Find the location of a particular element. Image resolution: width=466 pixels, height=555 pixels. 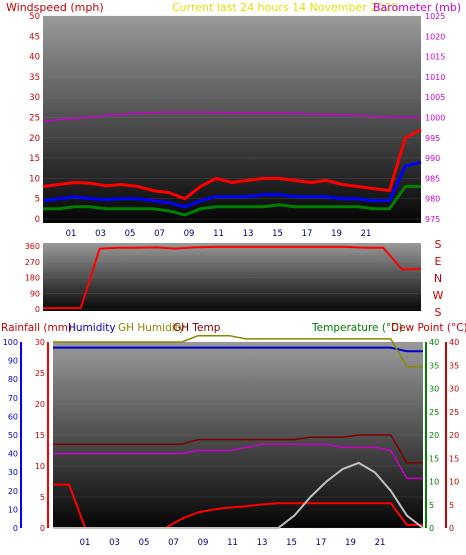

barometer-tick: 1000 is located at coordinates (435, 118).